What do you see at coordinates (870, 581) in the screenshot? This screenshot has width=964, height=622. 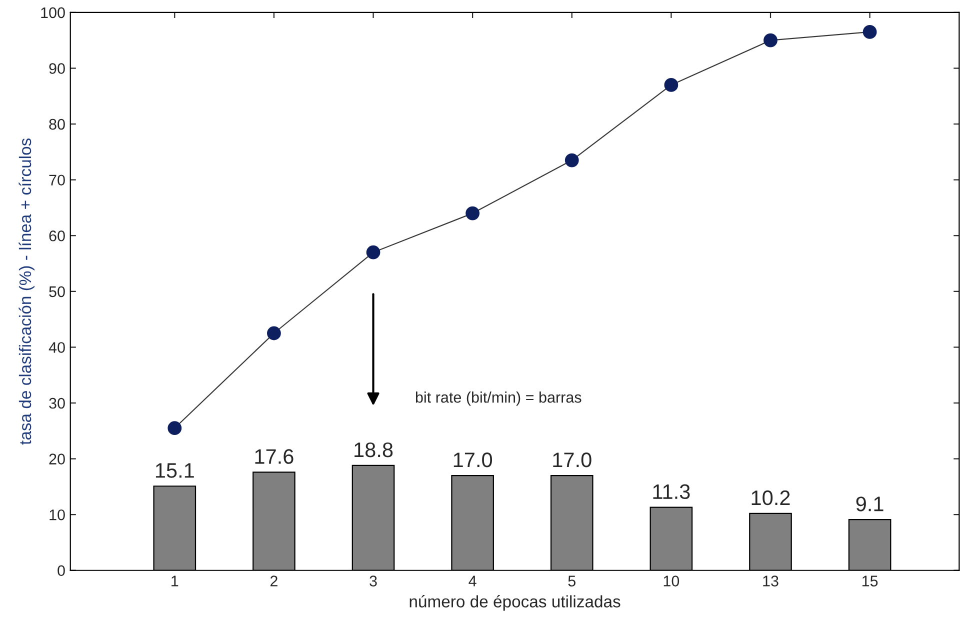 I see `x-tick-label: 15` at bounding box center [870, 581].